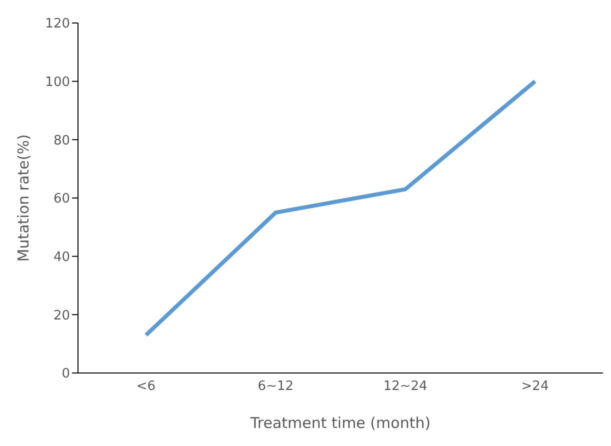 The height and width of the screenshot is (446, 611). I want to click on y-tick-label: 120, so click(57, 24).